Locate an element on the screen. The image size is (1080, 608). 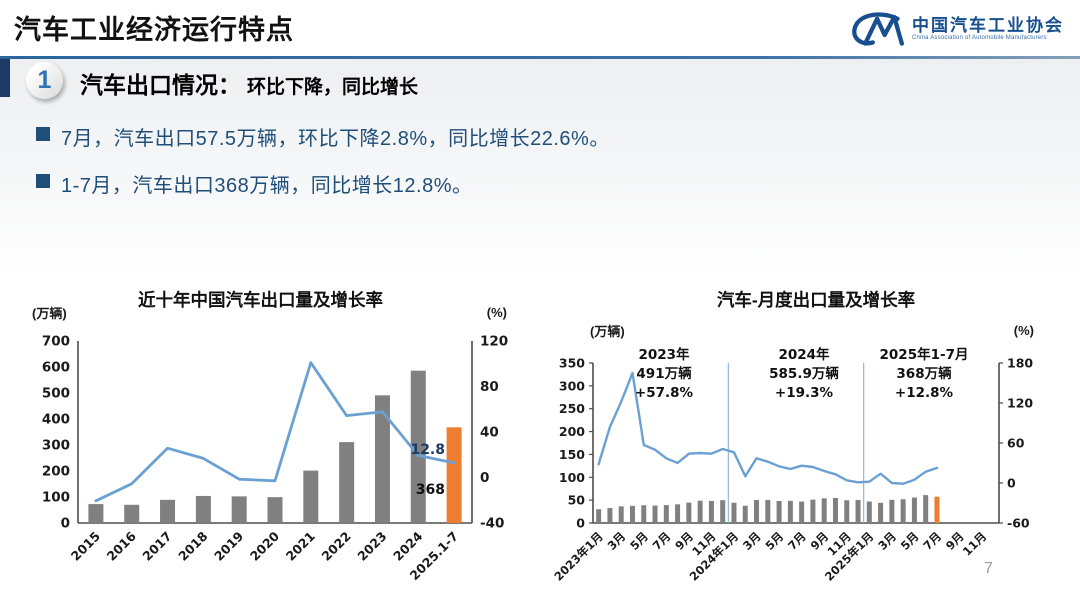
monthly-chart-left-unit: (万辆) is located at coordinates (607, 331).